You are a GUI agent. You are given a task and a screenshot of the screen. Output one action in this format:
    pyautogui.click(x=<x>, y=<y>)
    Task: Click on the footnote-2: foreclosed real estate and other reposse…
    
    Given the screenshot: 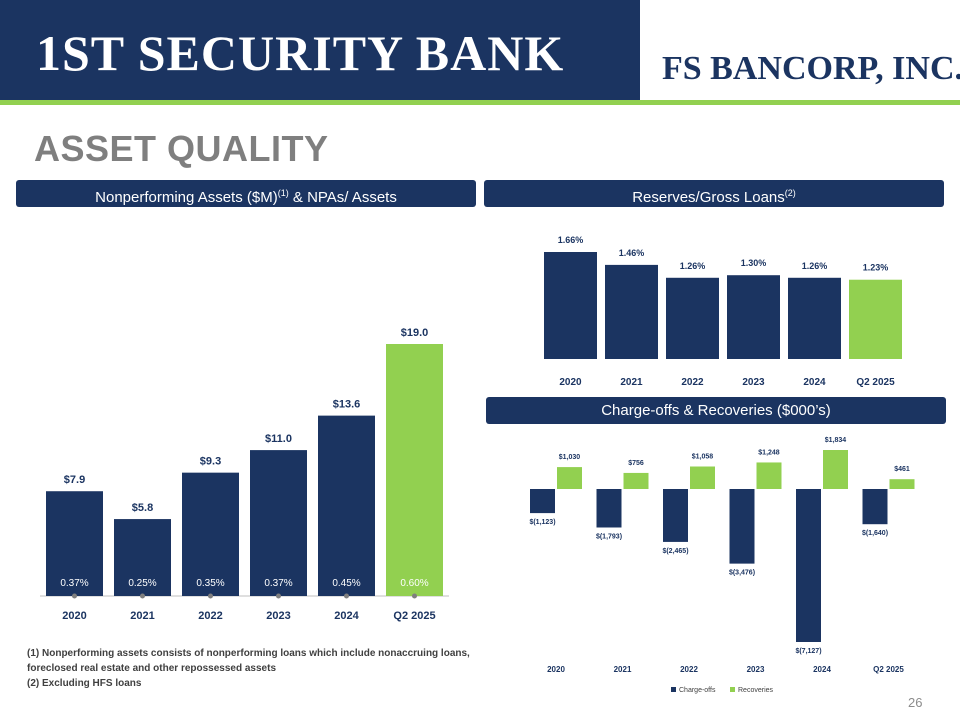 What is the action you would take?
    pyautogui.click(x=152, y=668)
    